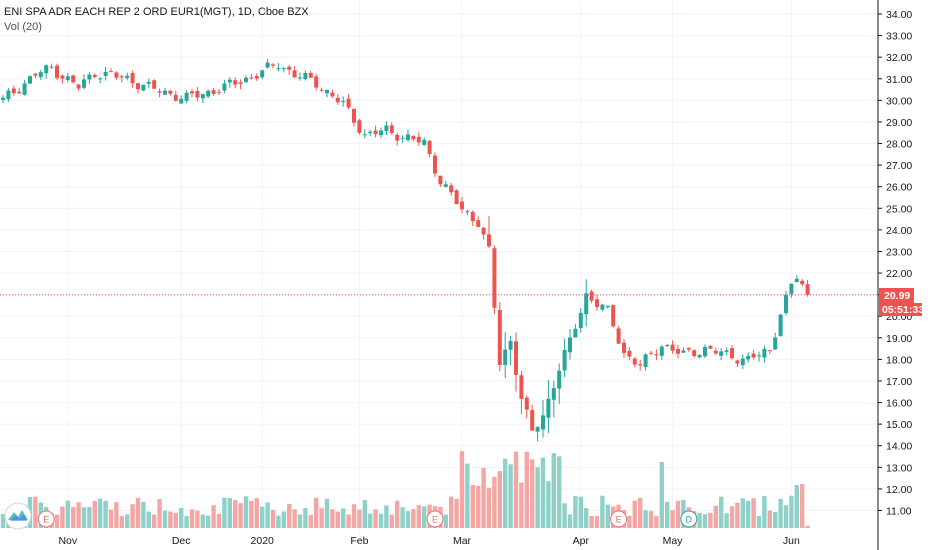 This screenshot has width=932, height=550. I want to click on y-tick-label: 16.00, so click(899, 404).